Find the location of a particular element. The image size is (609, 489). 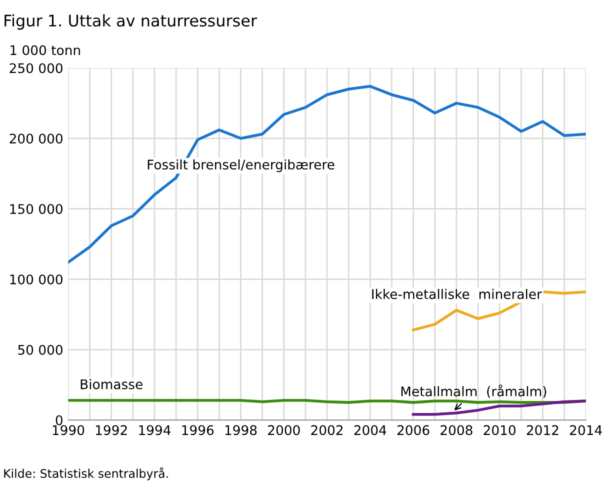

y-tick-label: 150 000 is located at coordinates (36, 209).